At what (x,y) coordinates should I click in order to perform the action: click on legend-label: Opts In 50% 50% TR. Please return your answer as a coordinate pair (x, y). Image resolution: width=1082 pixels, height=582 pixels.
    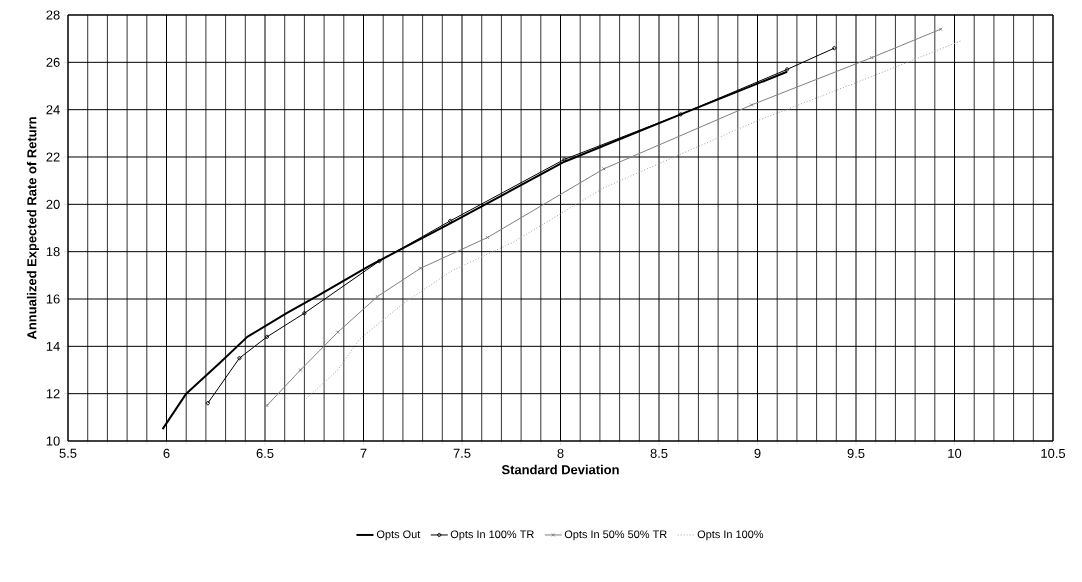
    Looking at the image, I should click on (615, 535).